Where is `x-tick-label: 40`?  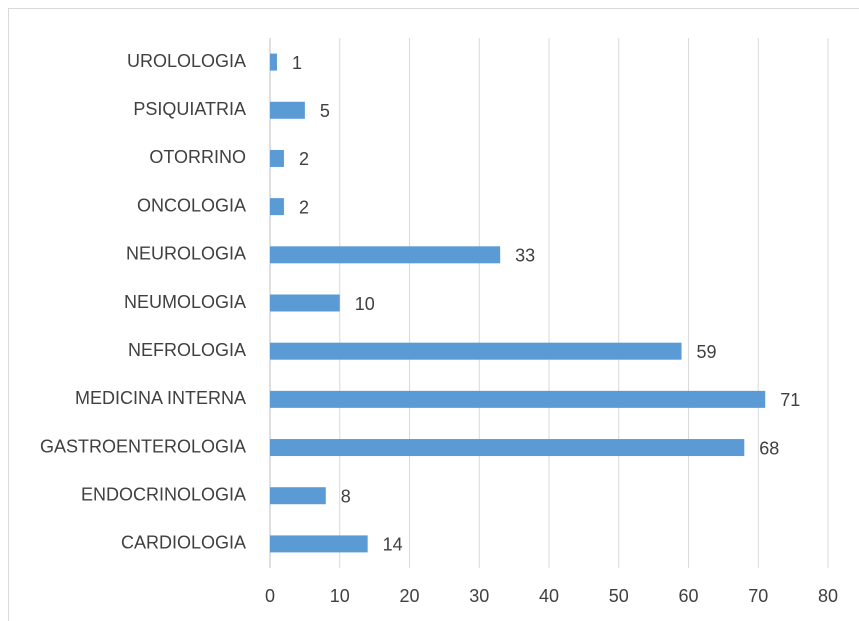 x-tick-label: 40 is located at coordinates (549, 596).